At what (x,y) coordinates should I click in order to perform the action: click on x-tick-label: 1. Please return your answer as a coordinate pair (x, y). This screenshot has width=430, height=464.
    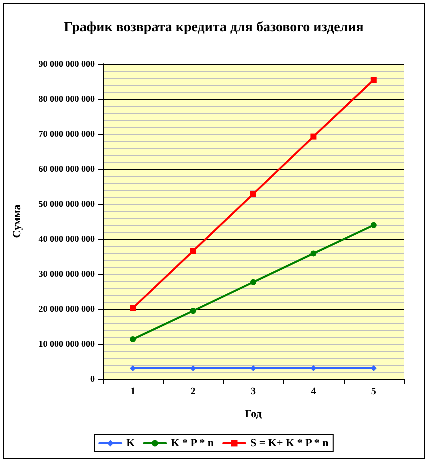
    Looking at the image, I should click on (133, 392).